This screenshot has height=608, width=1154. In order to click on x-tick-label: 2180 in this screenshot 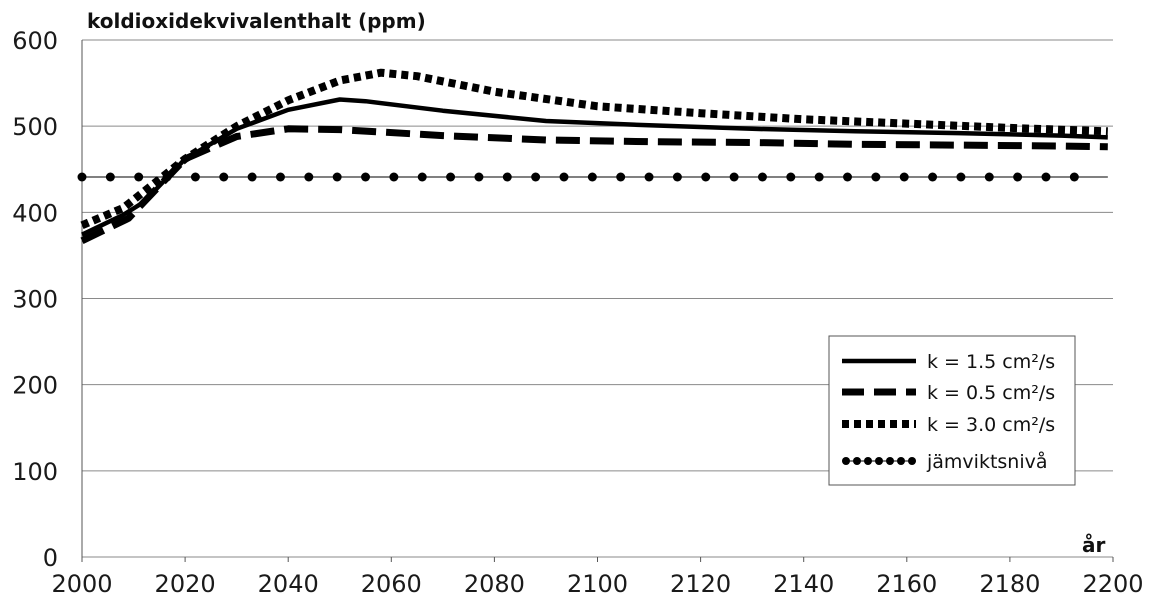, I will do `click(1009, 584)`.